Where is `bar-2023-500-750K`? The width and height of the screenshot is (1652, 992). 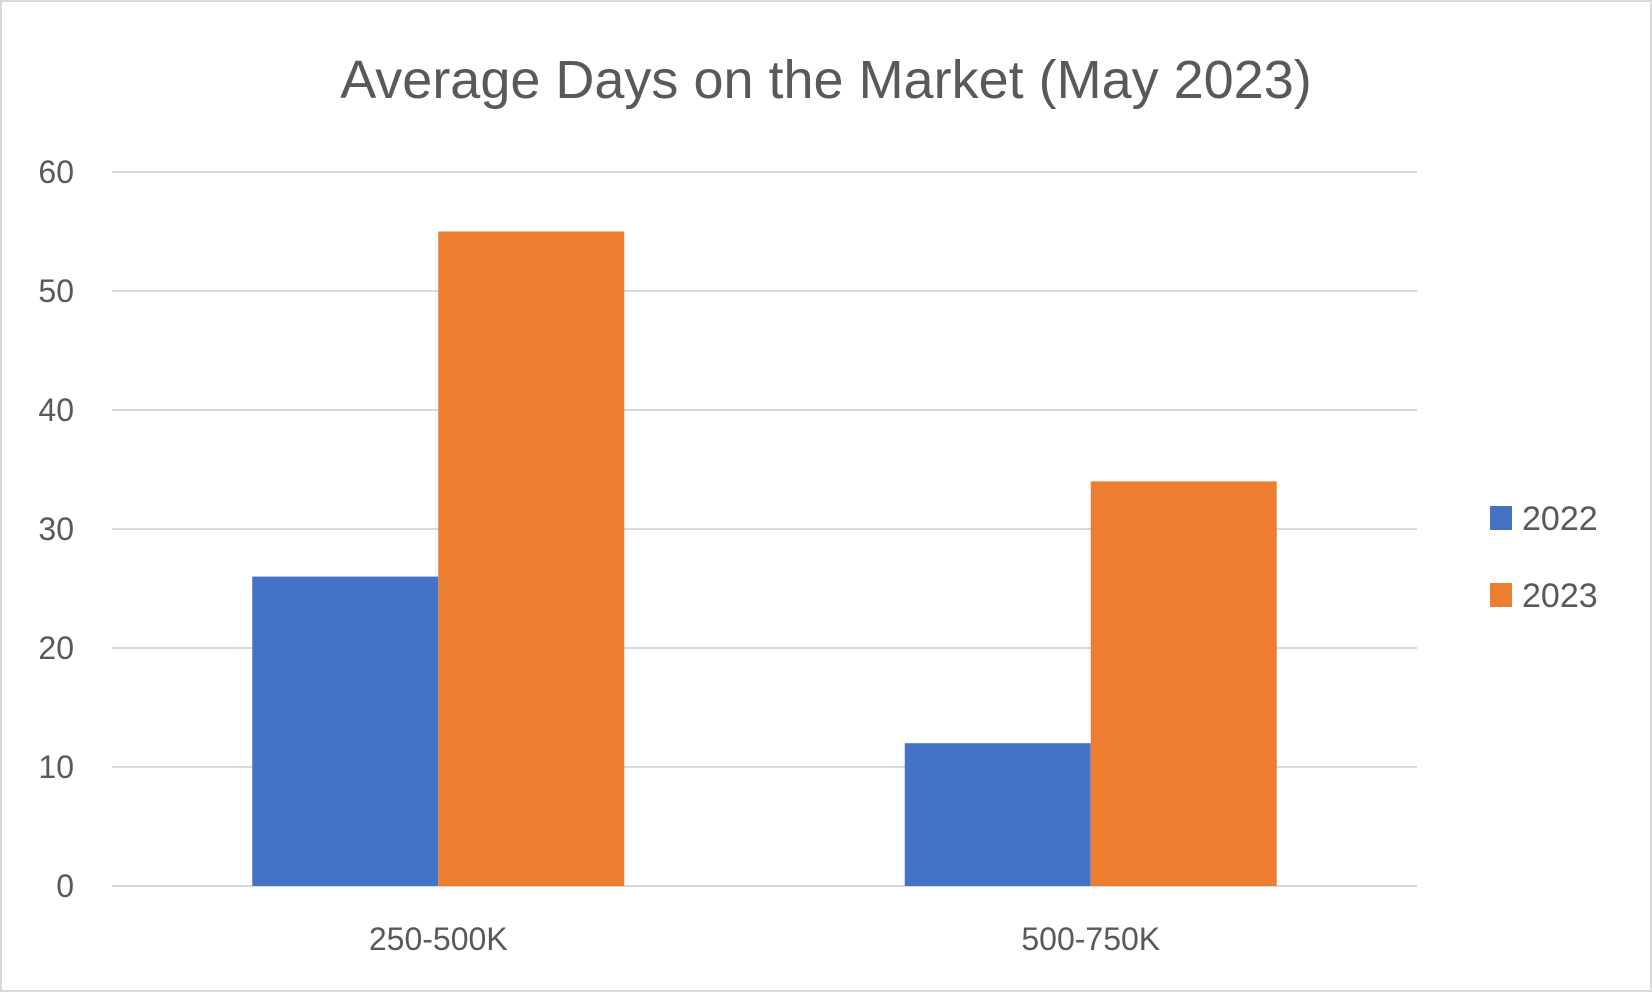
bar-2023-500-750K is located at coordinates (1183, 683).